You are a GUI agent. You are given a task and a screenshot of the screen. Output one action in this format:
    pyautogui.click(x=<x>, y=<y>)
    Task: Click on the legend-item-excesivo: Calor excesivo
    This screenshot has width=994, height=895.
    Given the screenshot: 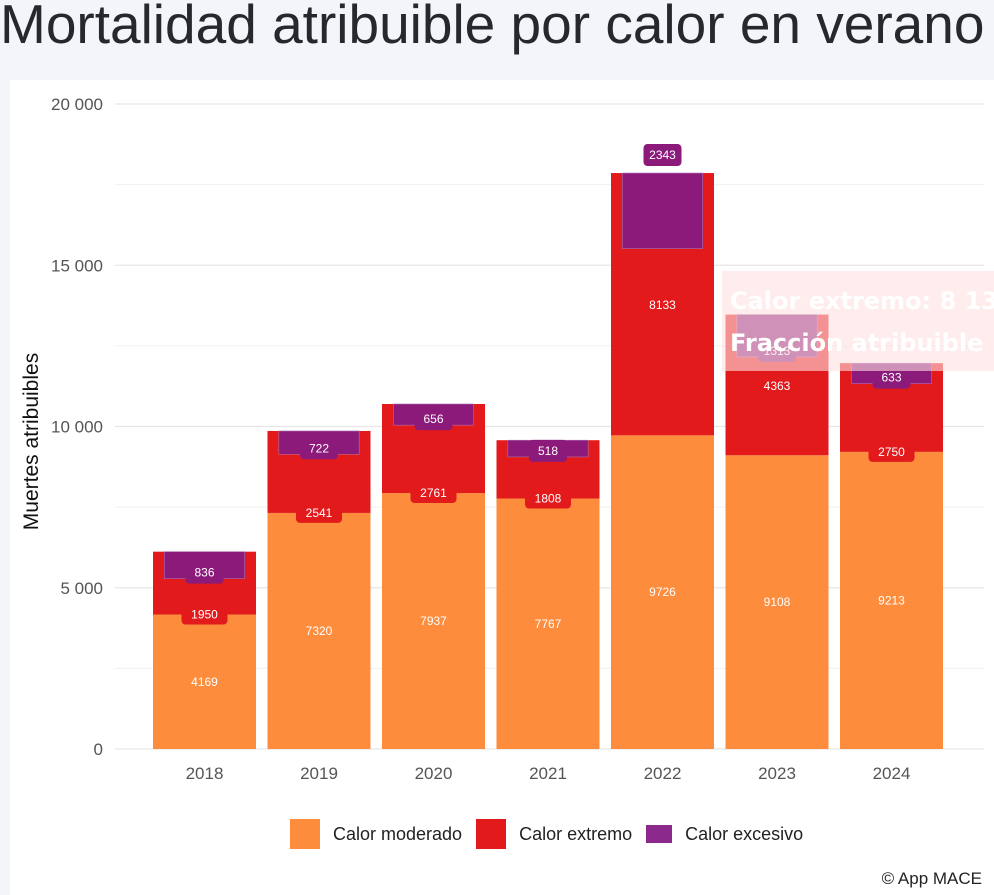 What is the action you would take?
    pyautogui.click(x=724, y=834)
    